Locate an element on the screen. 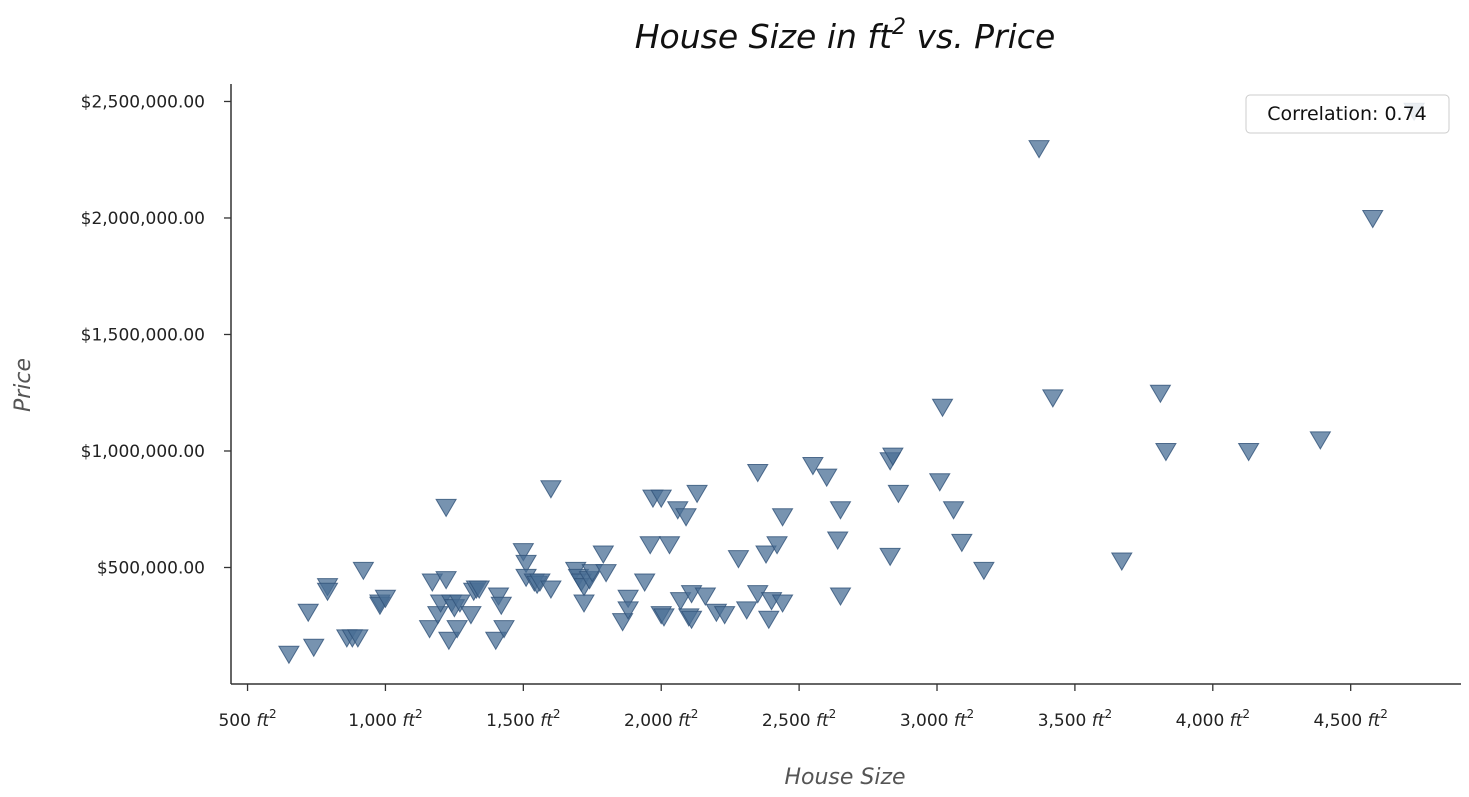 This screenshot has height=797, width=1469. correlation-legend-box is located at coordinates (1347, 114).